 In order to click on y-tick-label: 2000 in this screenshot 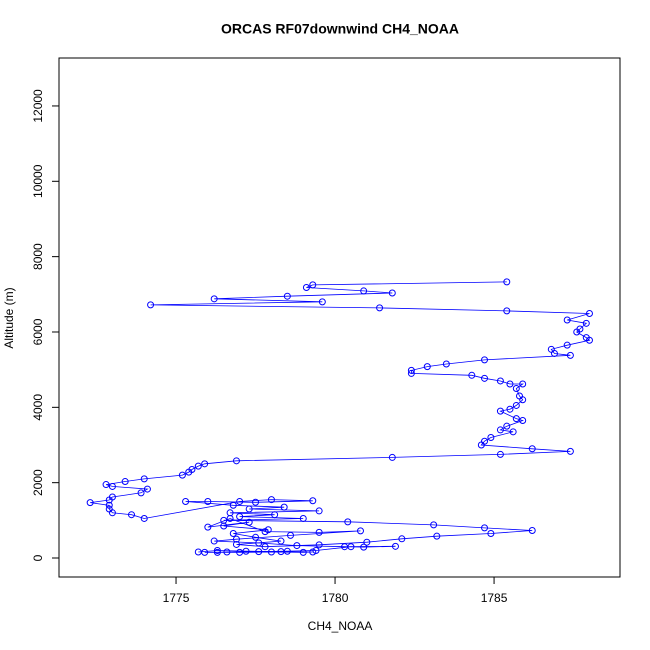, I will do `click(38, 482)`.